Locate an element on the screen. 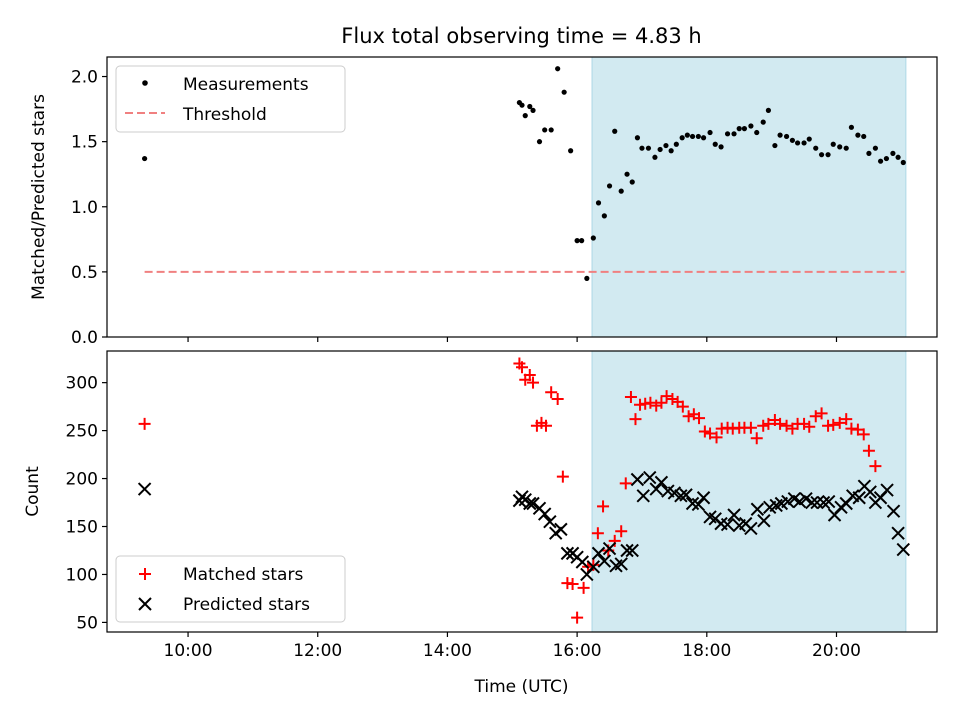 Image resolution: width=960 pixels, height=720 pixels. x-tick-label: 10:00 is located at coordinates (188, 651).